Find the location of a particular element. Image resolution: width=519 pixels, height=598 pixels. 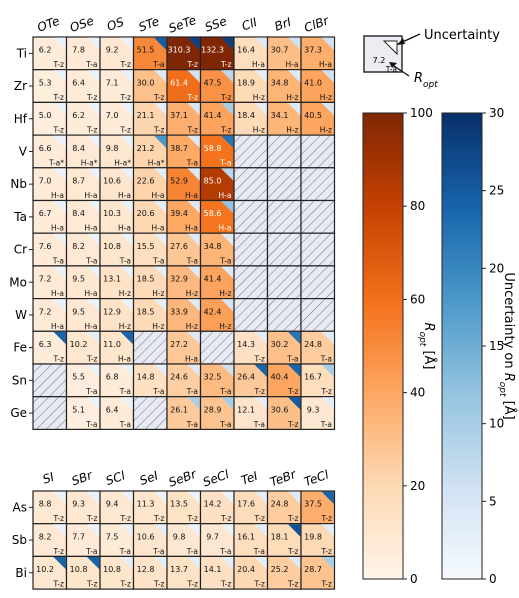

row-label: Sn is located at coordinates (19, 380).